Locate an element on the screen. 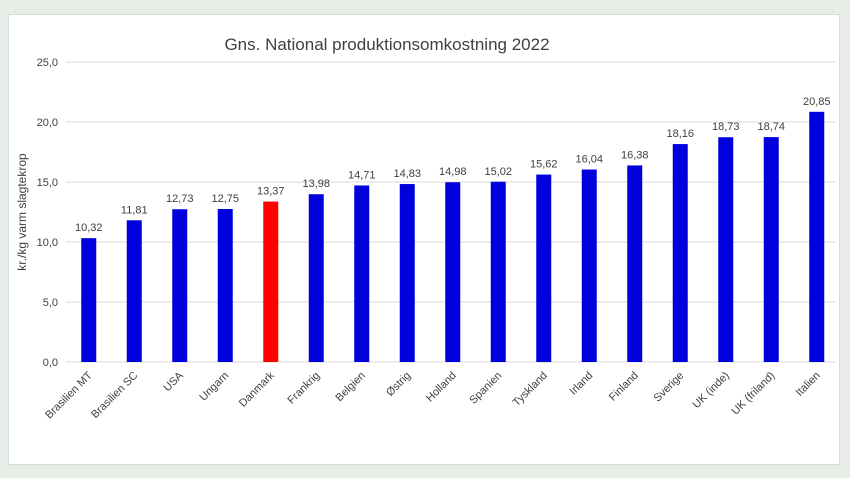 The height and width of the screenshot is (478, 850). x-tick-label: USA is located at coordinates (173, 381).